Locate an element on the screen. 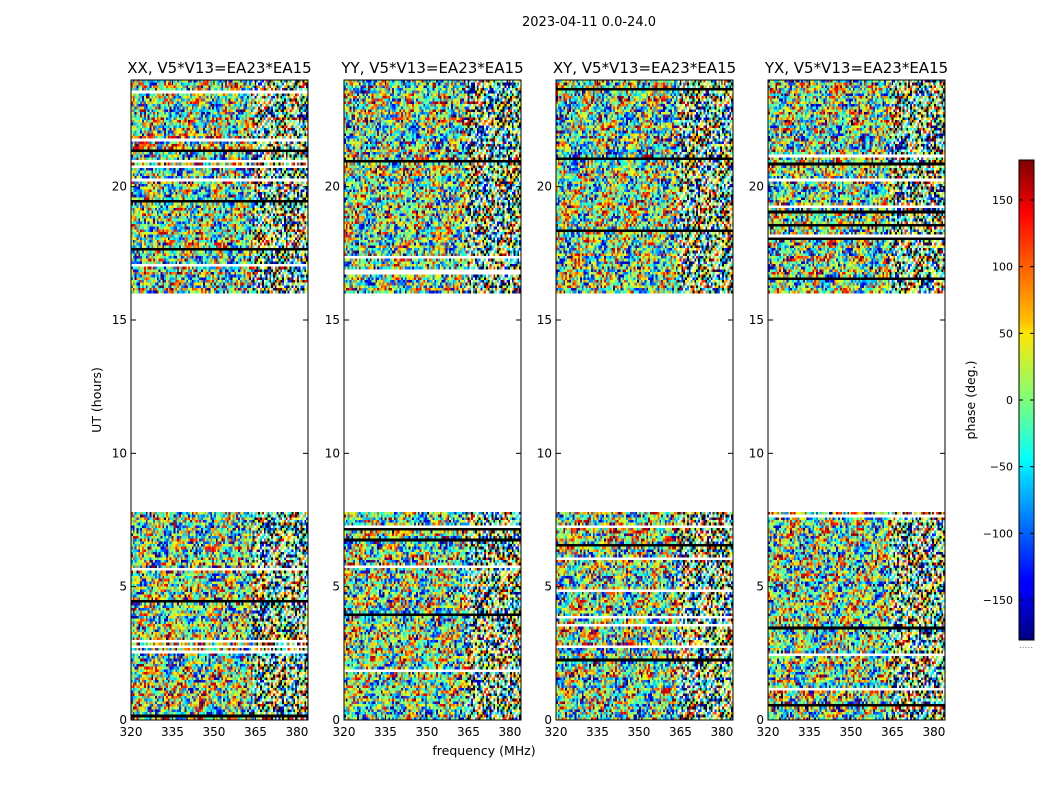  panel-title: YX, V5*V13=EA23*EA15 is located at coordinates (856, 68).